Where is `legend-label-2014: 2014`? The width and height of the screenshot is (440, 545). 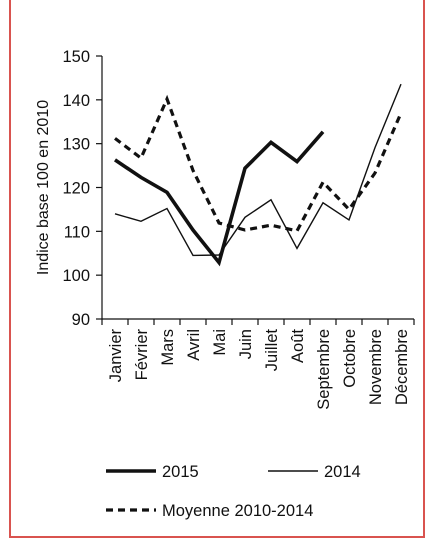
legend-label-2014: 2014 is located at coordinates (342, 472).